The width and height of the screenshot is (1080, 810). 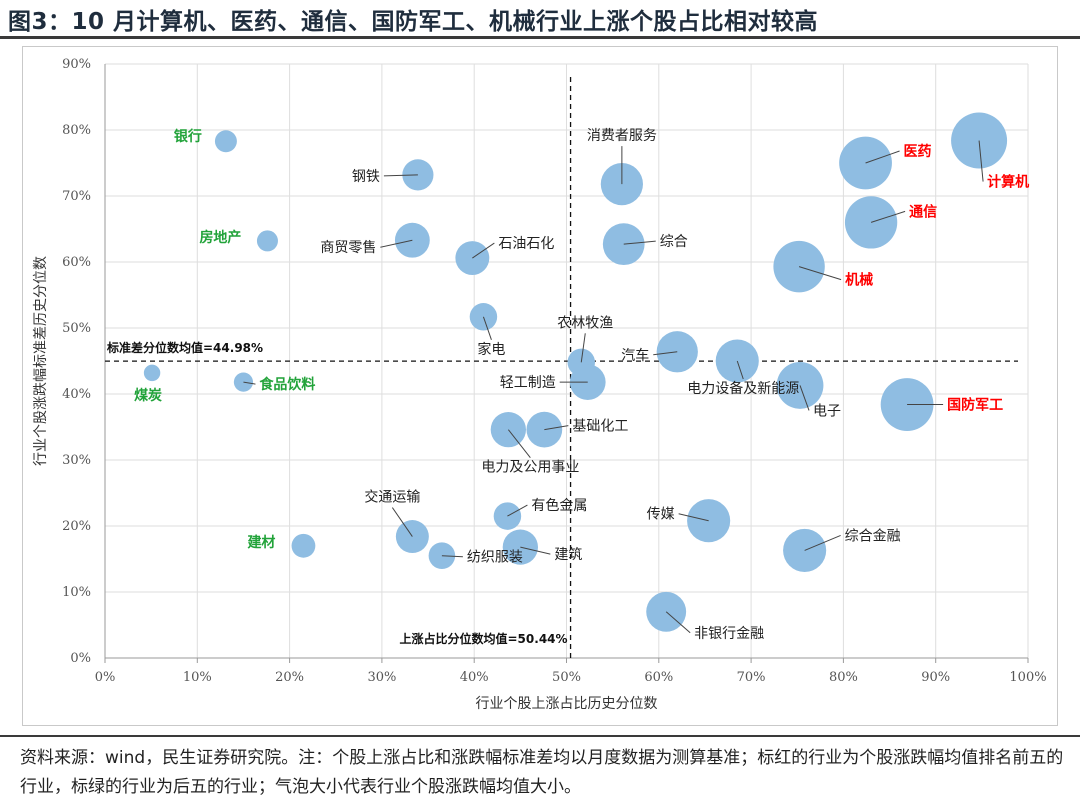 What do you see at coordinates (197, 677) in the screenshot?
I see `x-tick-label: 10%` at bounding box center [197, 677].